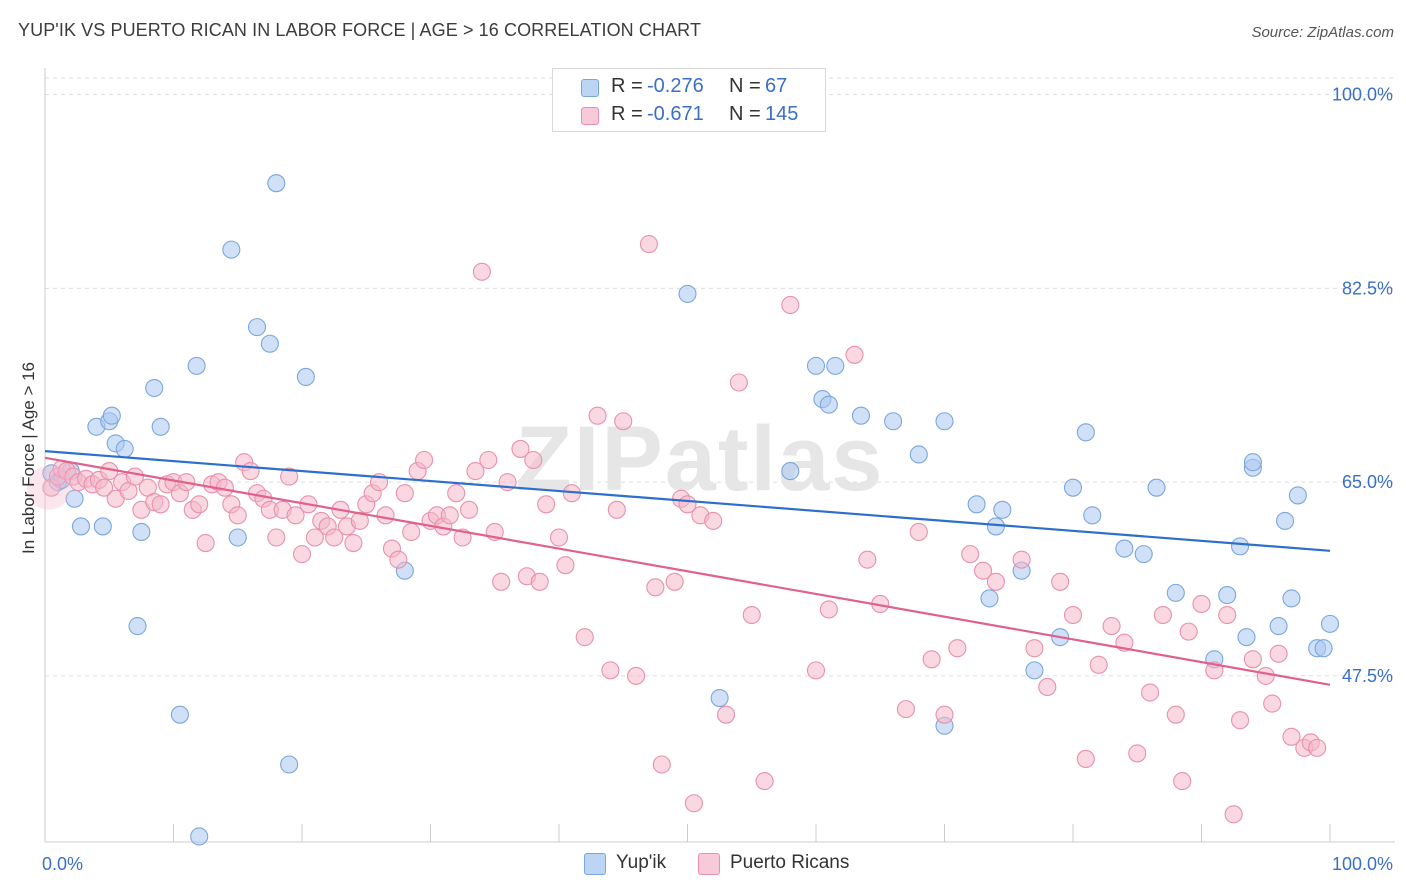  I want to click on legend-r-value: -0.276, so click(675, 86).